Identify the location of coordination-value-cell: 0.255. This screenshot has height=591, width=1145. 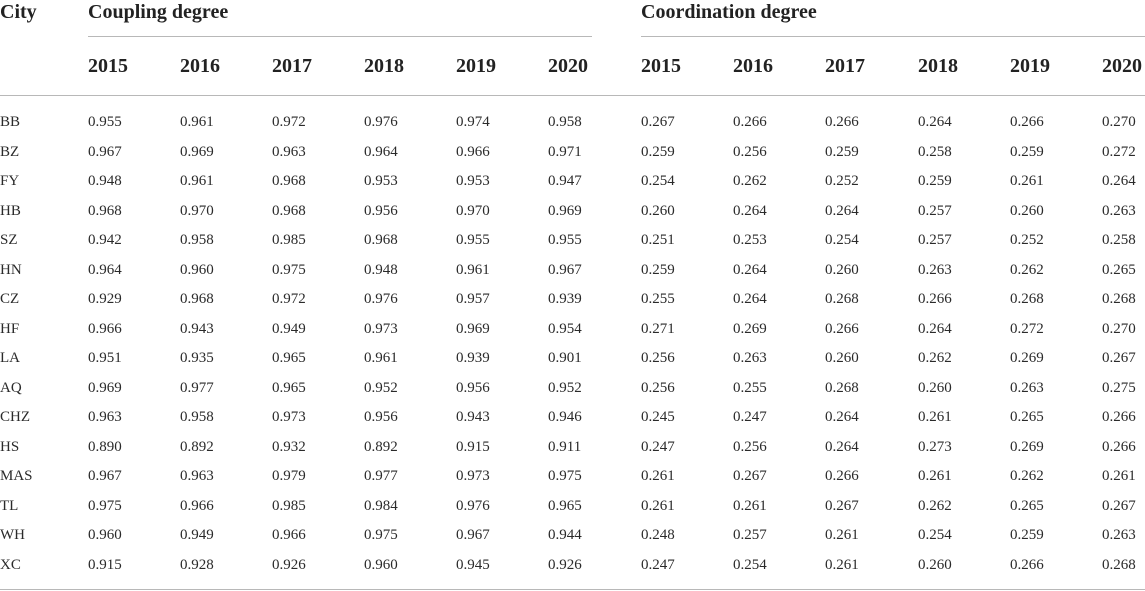
(750, 387).